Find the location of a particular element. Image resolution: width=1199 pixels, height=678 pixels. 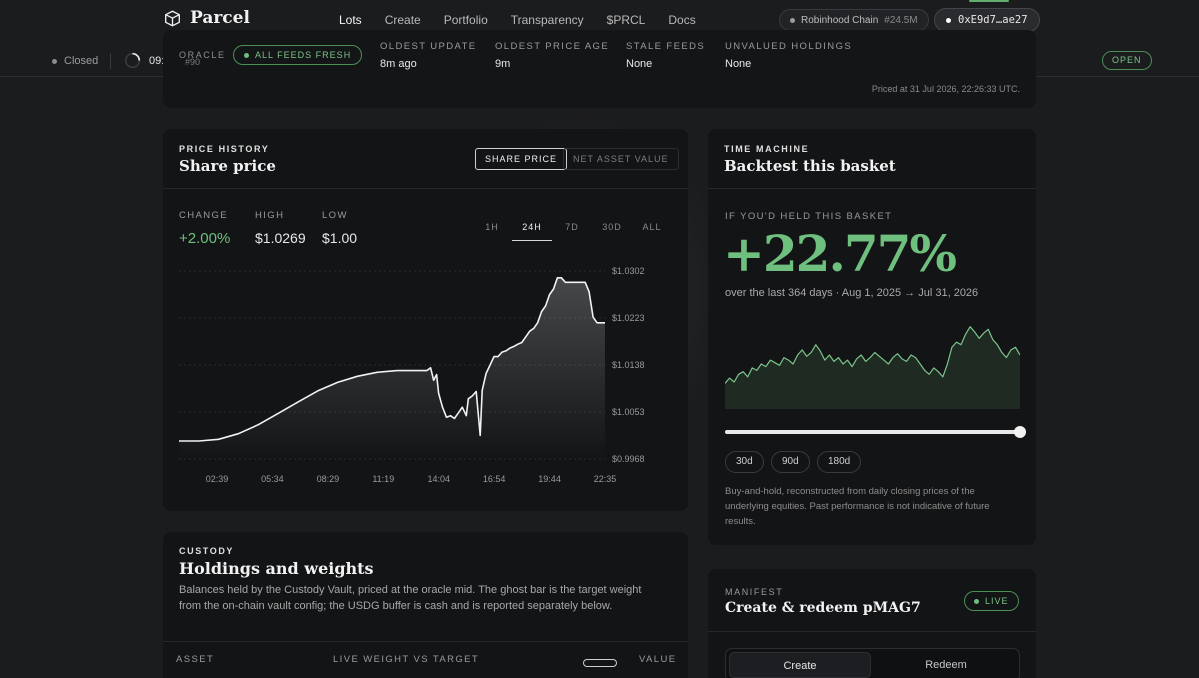

nav-link-docs: Docs is located at coordinates (682, 20).